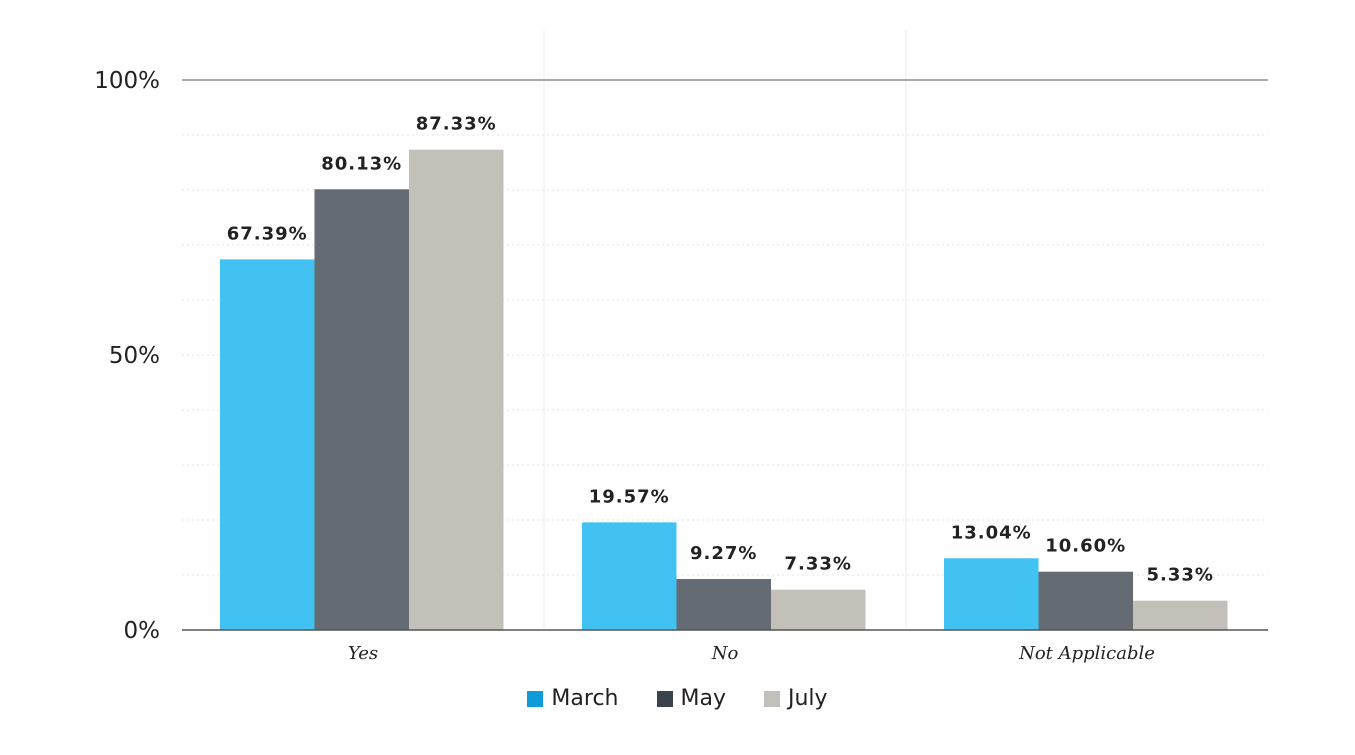  Describe the element at coordinates (703, 698) in the screenshot. I see `legend-label: May` at that location.